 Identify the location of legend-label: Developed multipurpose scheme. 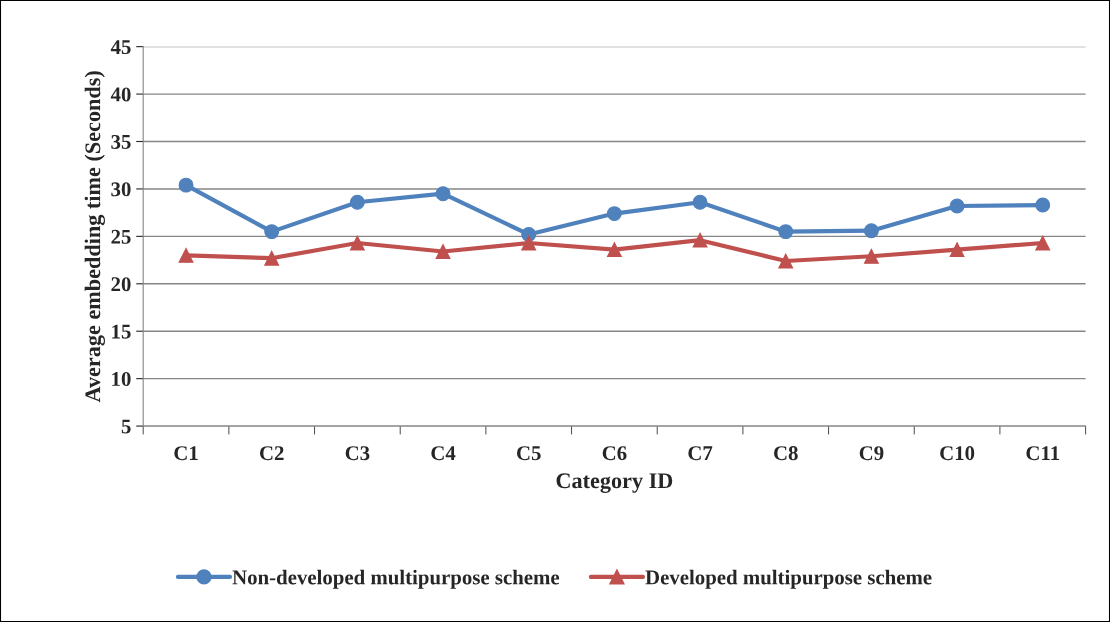
(788, 579).